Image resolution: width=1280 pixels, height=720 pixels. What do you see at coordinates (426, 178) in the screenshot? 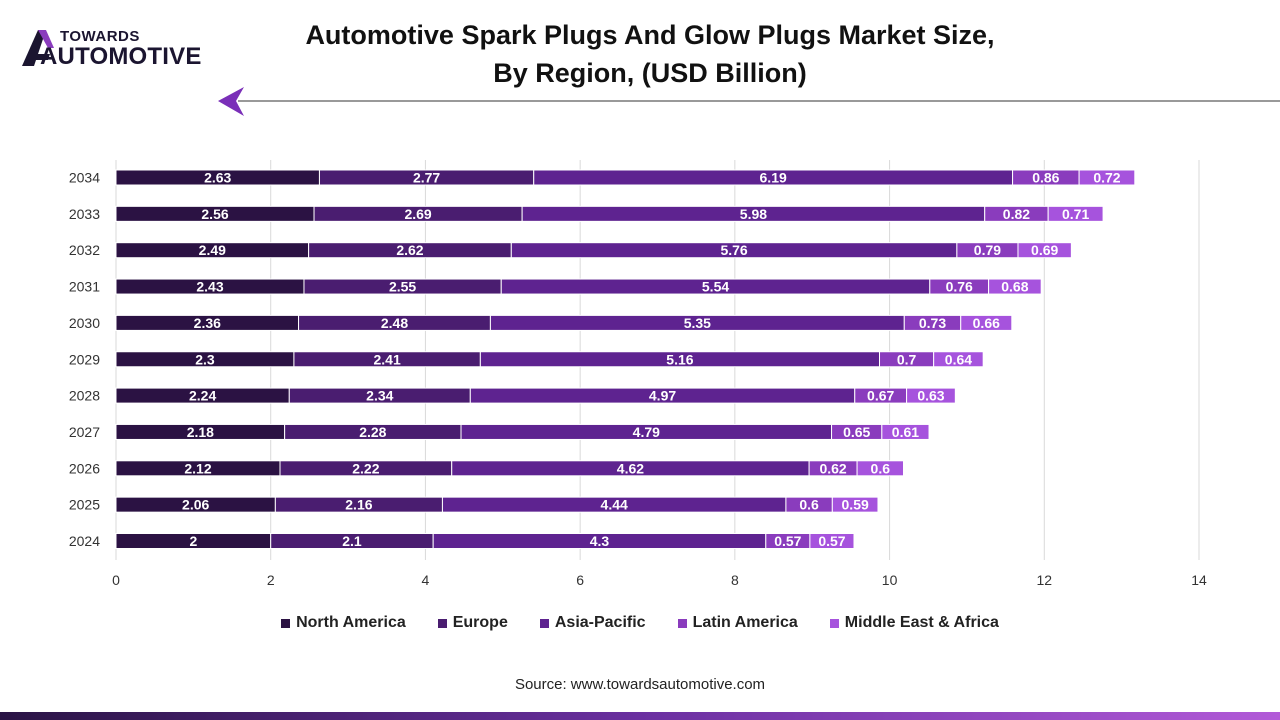
I see `data-label: 2.77` at bounding box center [426, 178].